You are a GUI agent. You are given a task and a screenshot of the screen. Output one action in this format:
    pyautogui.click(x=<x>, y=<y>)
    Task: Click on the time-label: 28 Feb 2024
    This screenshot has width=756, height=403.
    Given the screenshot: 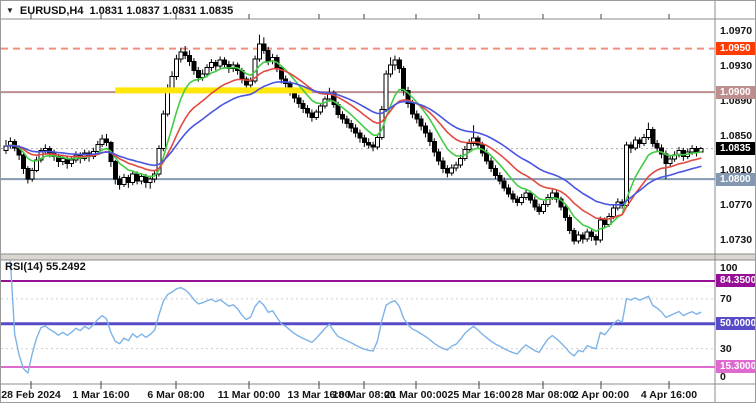 What is the action you would take?
    pyautogui.click(x=31, y=395)
    